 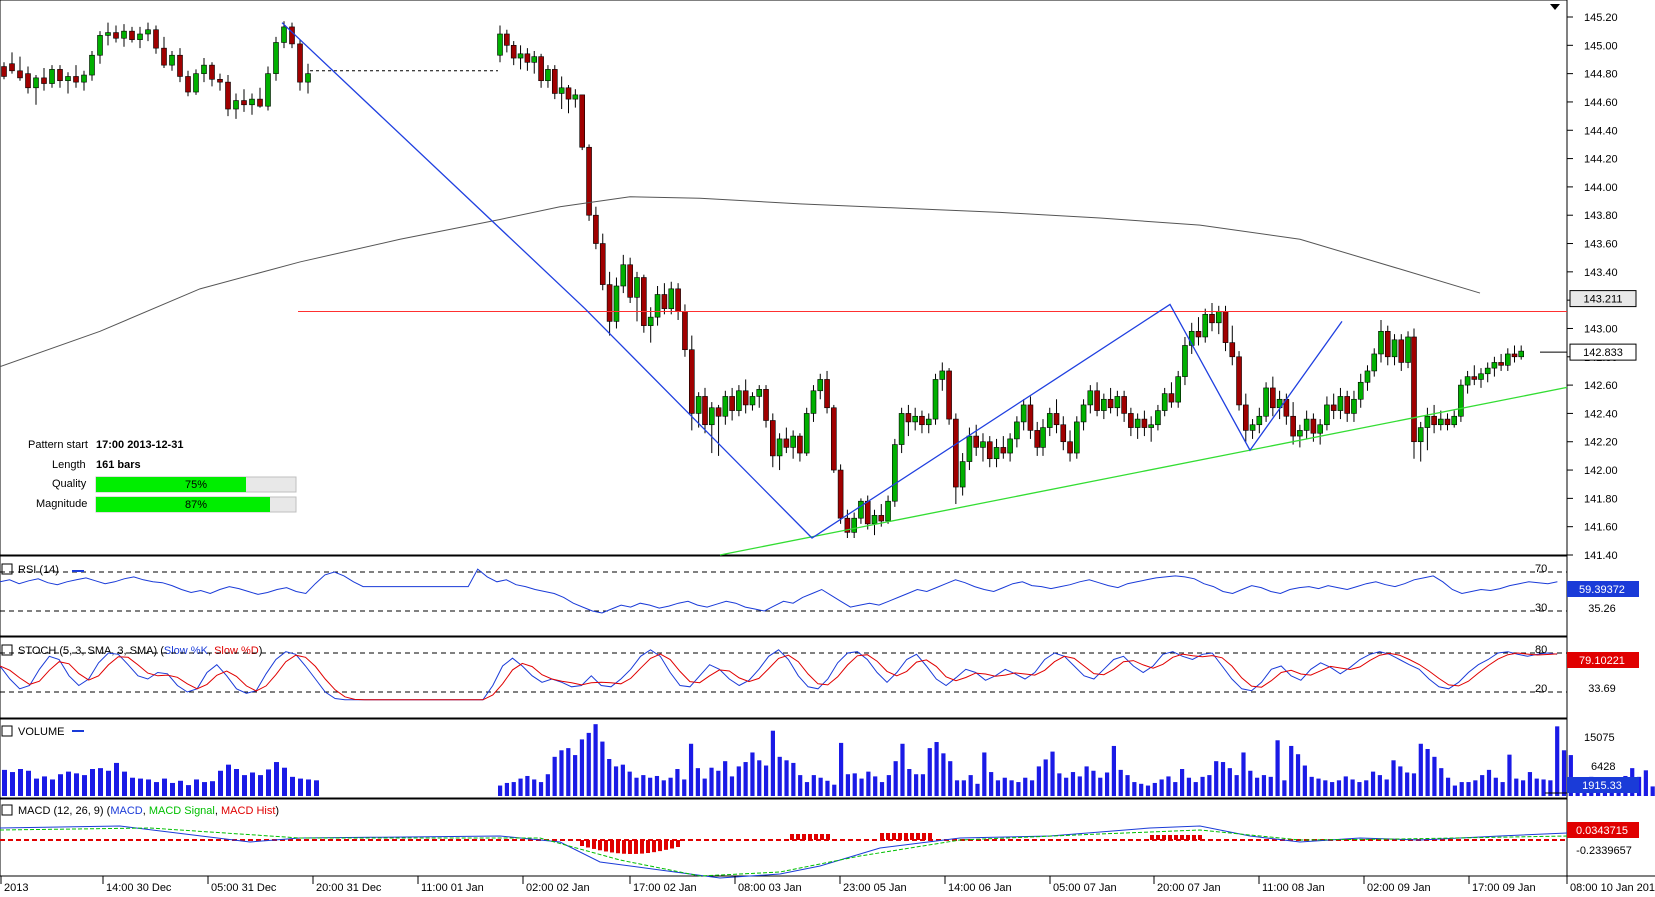 What do you see at coordinates (1399, 888) in the screenshot?
I see `time-tick-label: 02:00 09 Jan` at bounding box center [1399, 888].